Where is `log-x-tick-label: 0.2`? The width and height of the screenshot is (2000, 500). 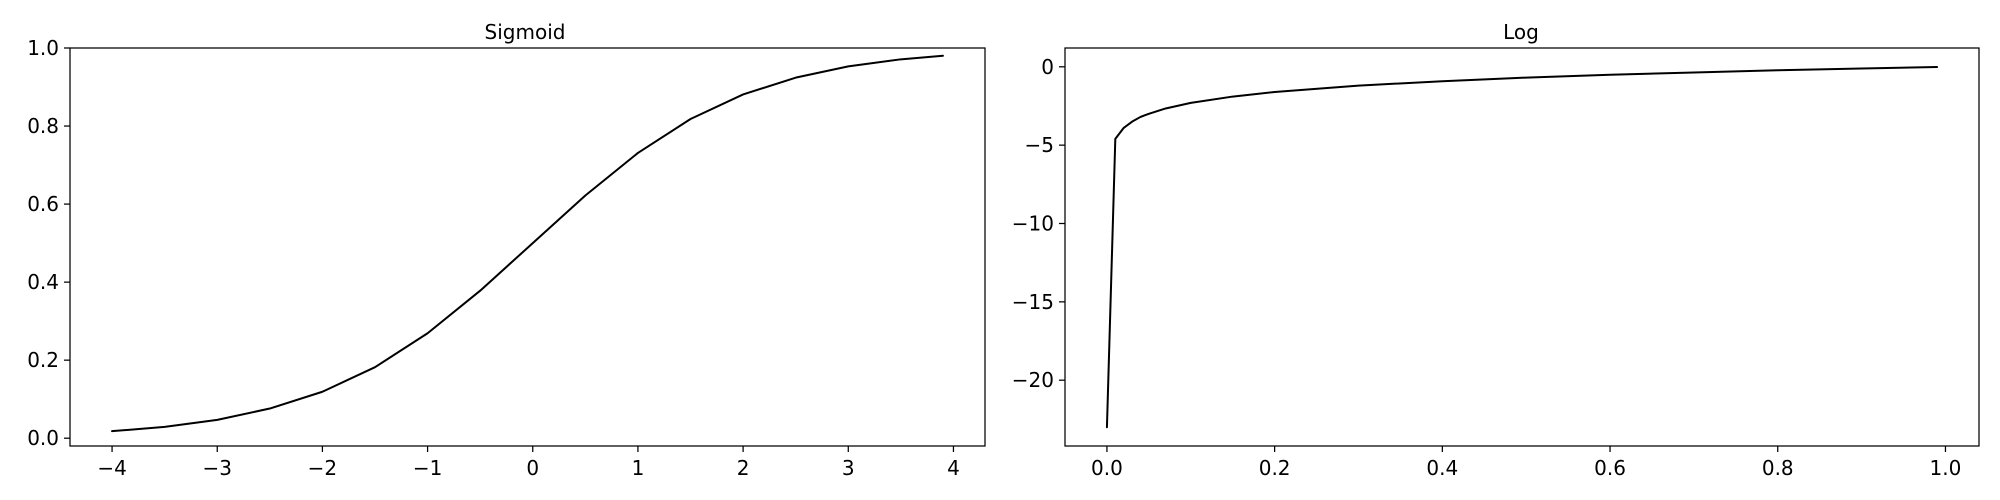 log-x-tick-label: 0.2 is located at coordinates (1275, 468).